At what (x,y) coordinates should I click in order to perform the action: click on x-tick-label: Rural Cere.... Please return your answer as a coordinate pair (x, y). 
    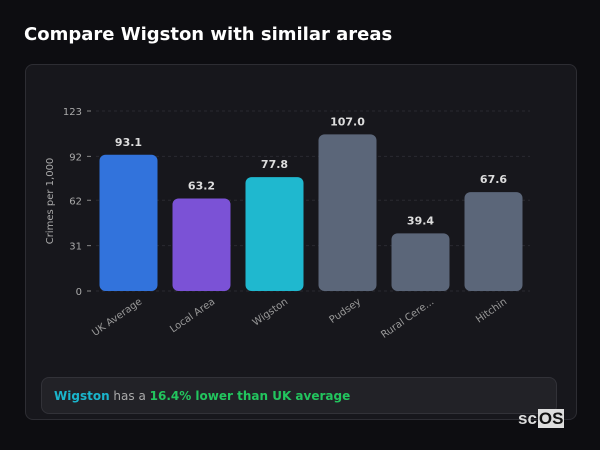
    Looking at the image, I should click on (407, 318).